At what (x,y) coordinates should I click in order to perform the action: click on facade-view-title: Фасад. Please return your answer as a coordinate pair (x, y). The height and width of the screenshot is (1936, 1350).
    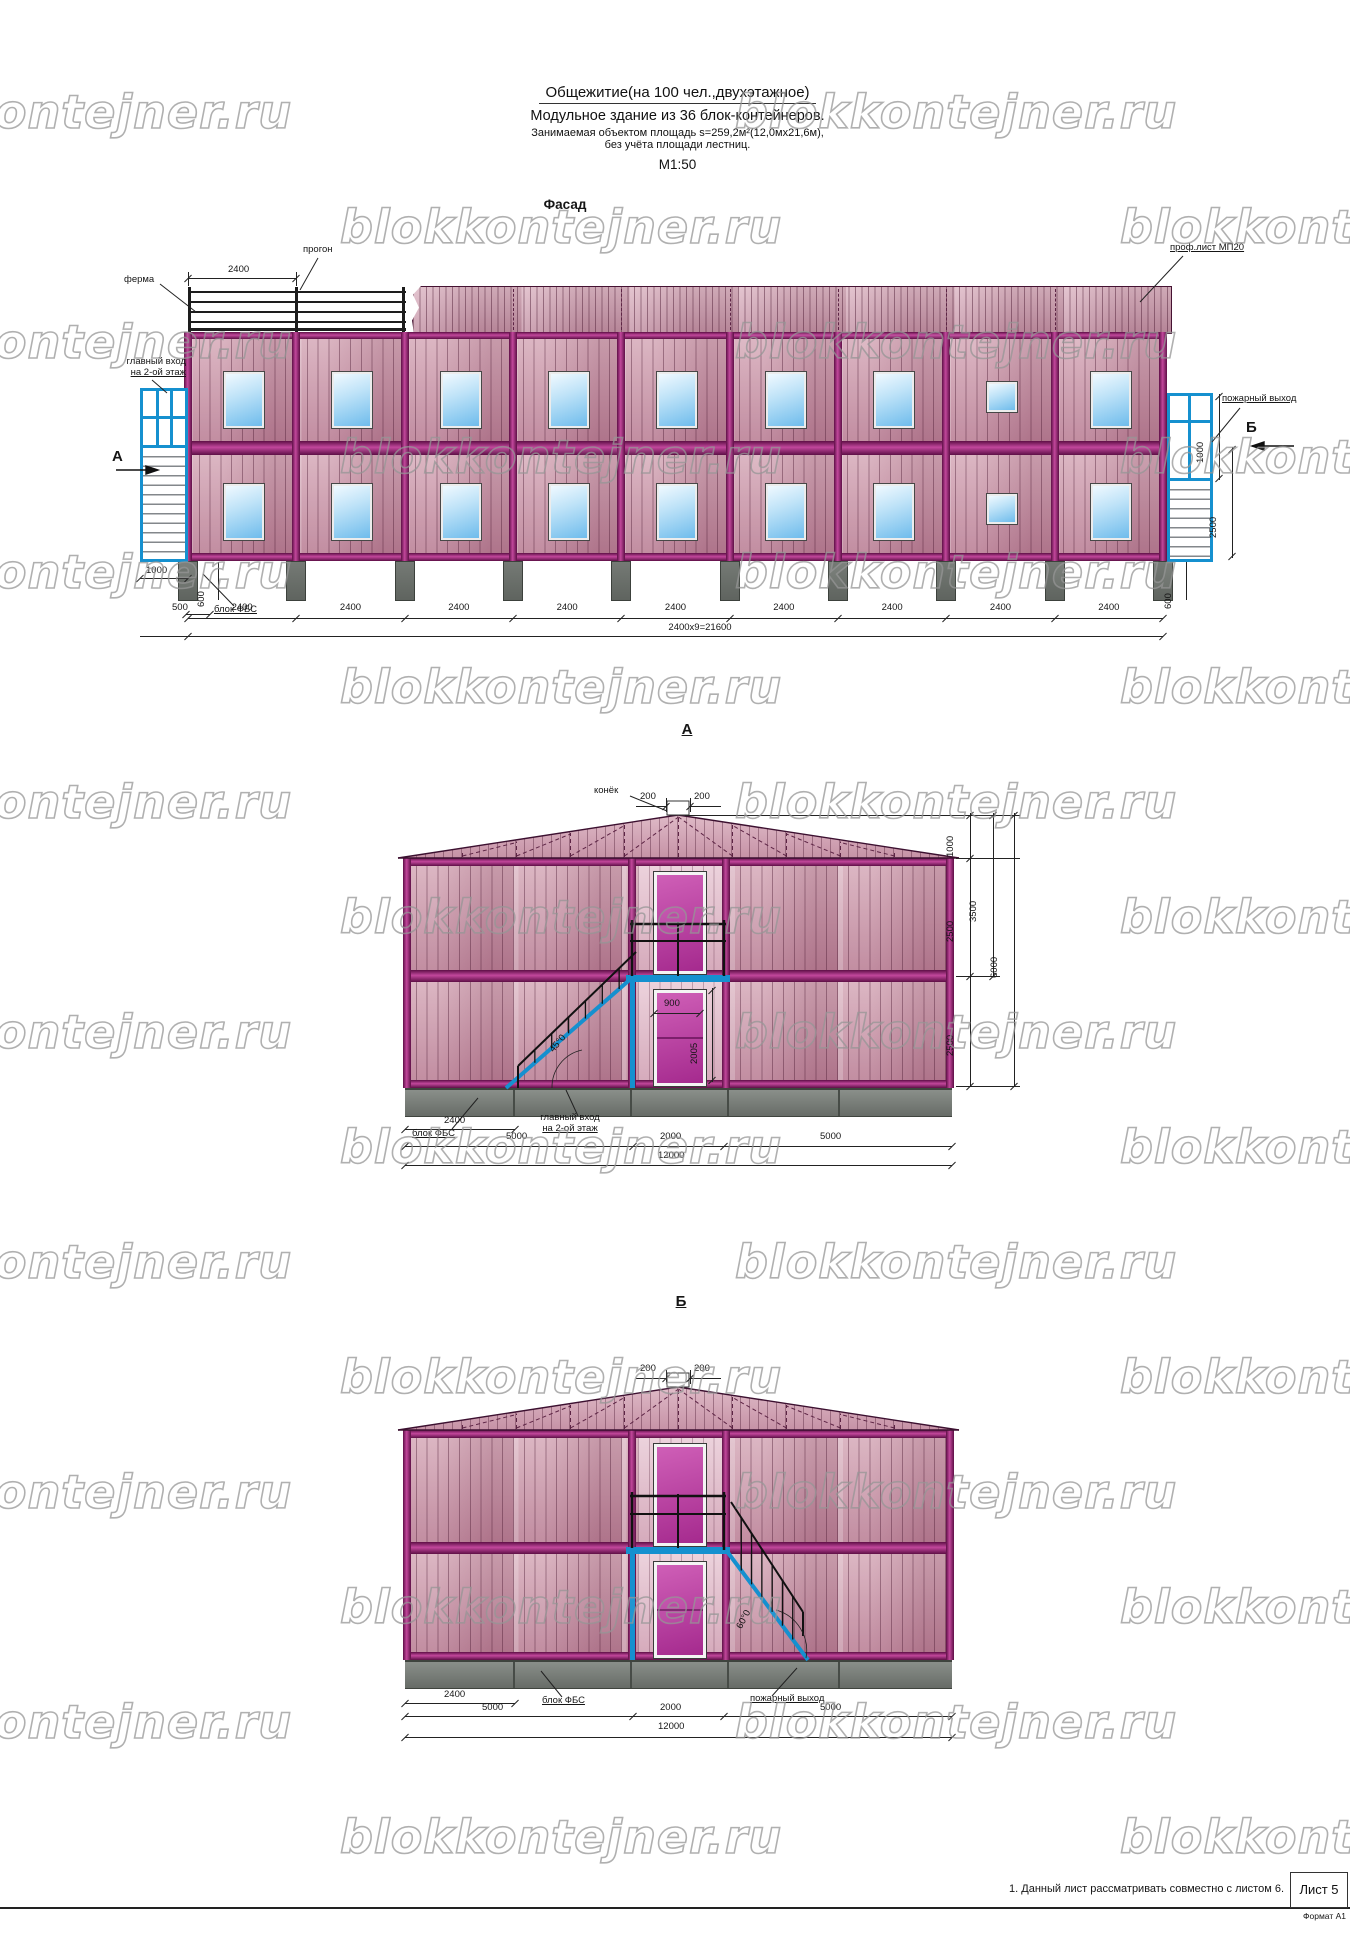
    Looking at the image, I should click on (565, 204).